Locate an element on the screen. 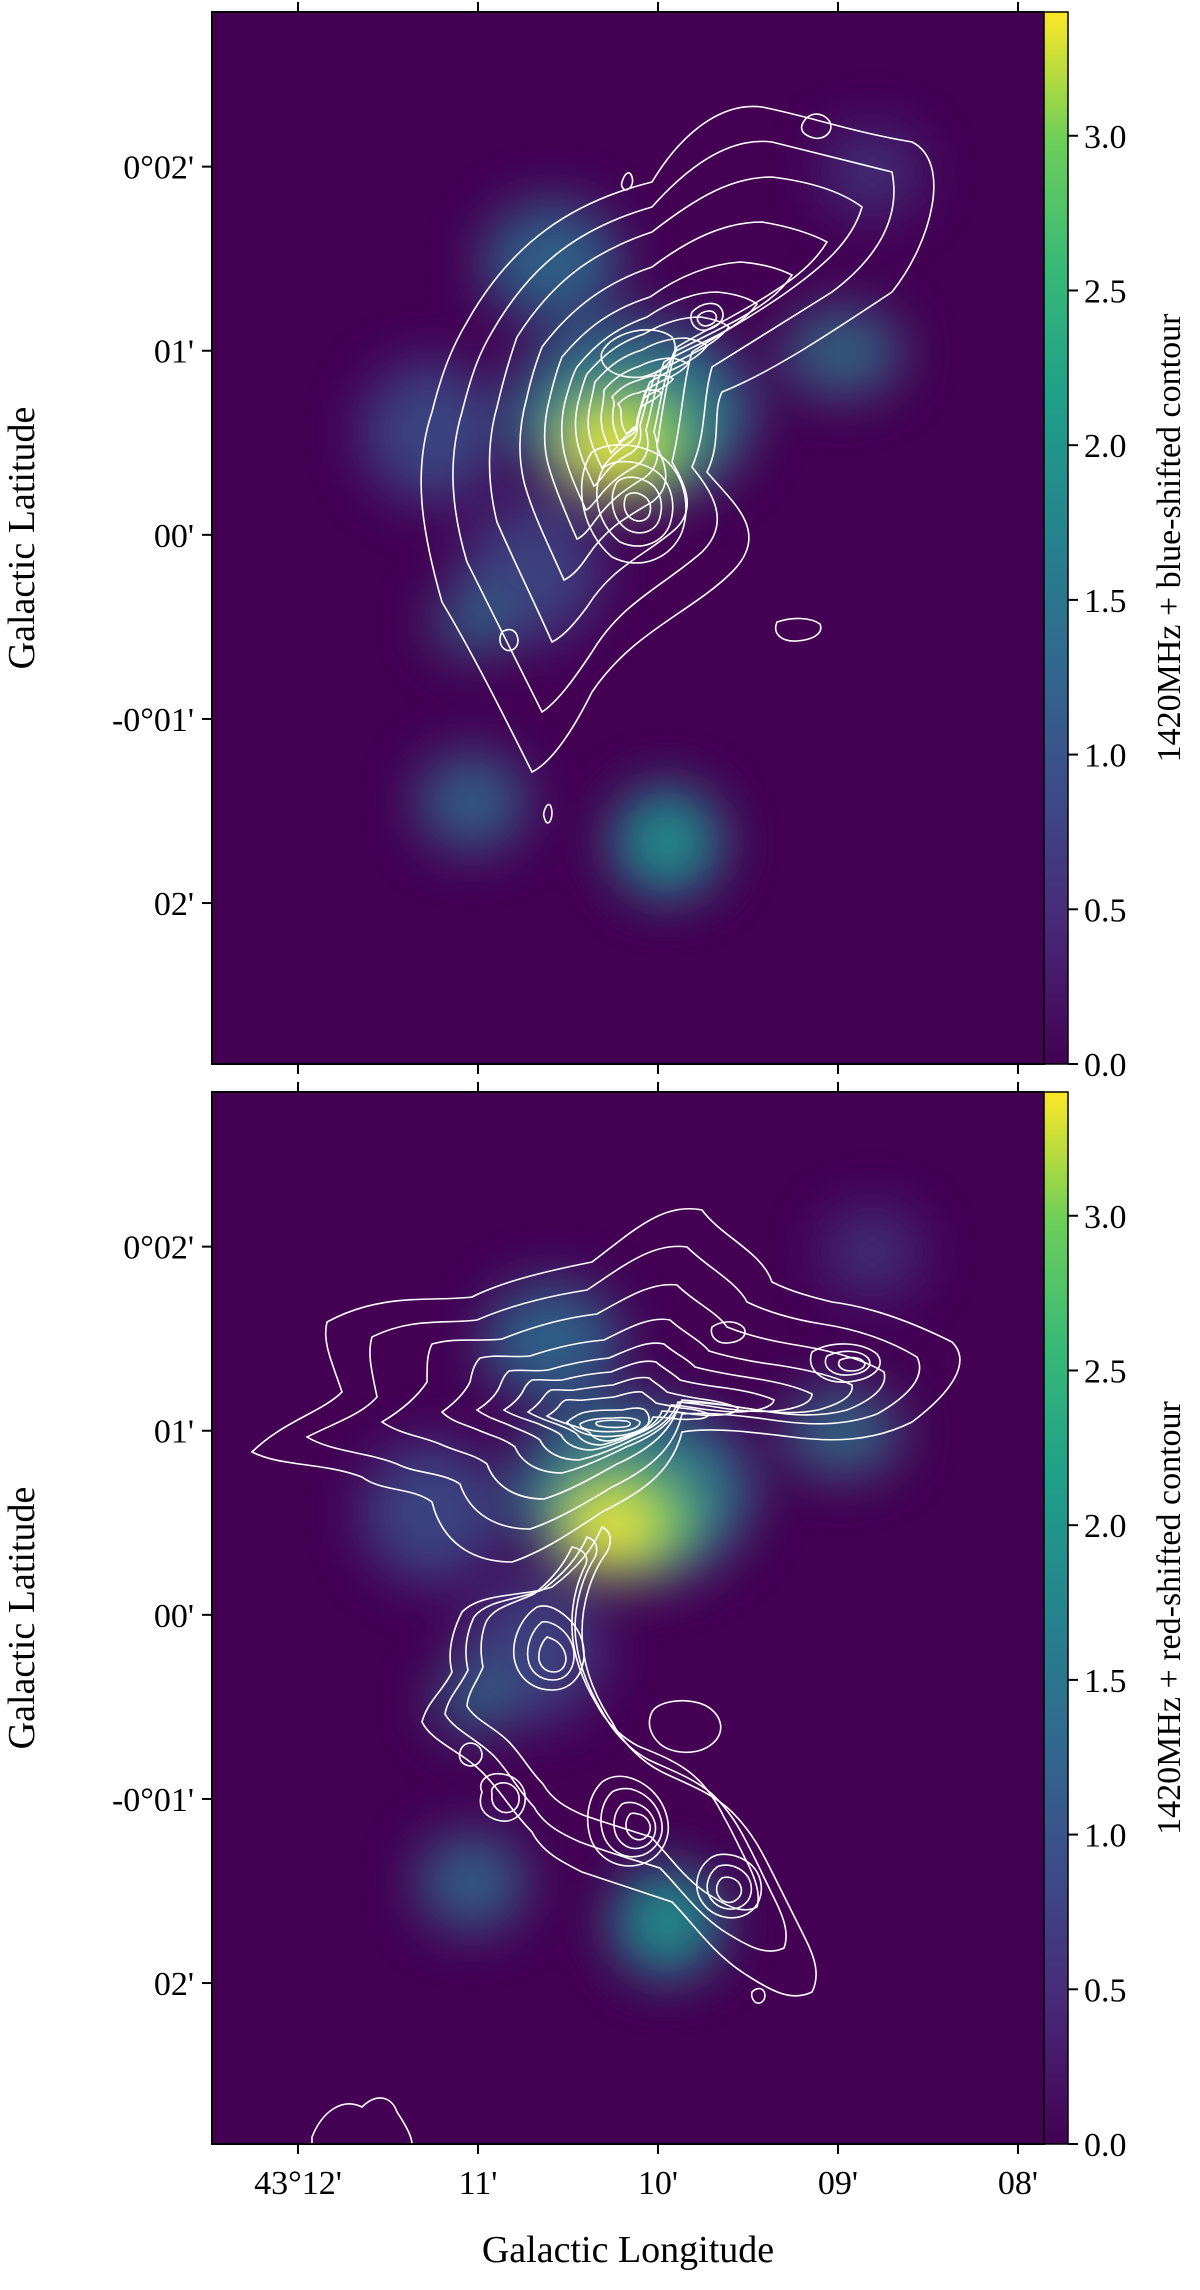 The width and height of the screenshot is (1200, 2290). colorbar-bottom is located at coordinates (1056, 1618).